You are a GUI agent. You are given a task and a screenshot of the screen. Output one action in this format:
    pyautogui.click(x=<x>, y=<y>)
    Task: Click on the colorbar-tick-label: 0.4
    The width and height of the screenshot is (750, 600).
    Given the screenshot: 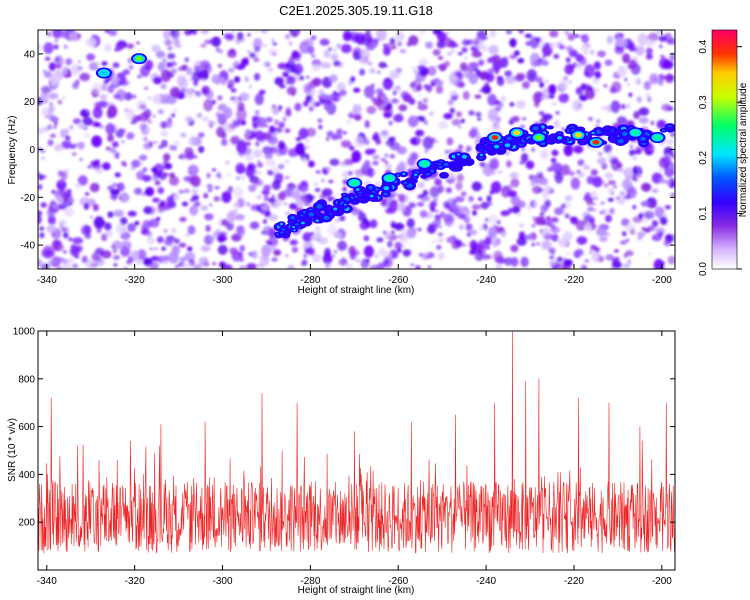 What is the action you would take?
    pyautogui.click(x=703, y=46)
    